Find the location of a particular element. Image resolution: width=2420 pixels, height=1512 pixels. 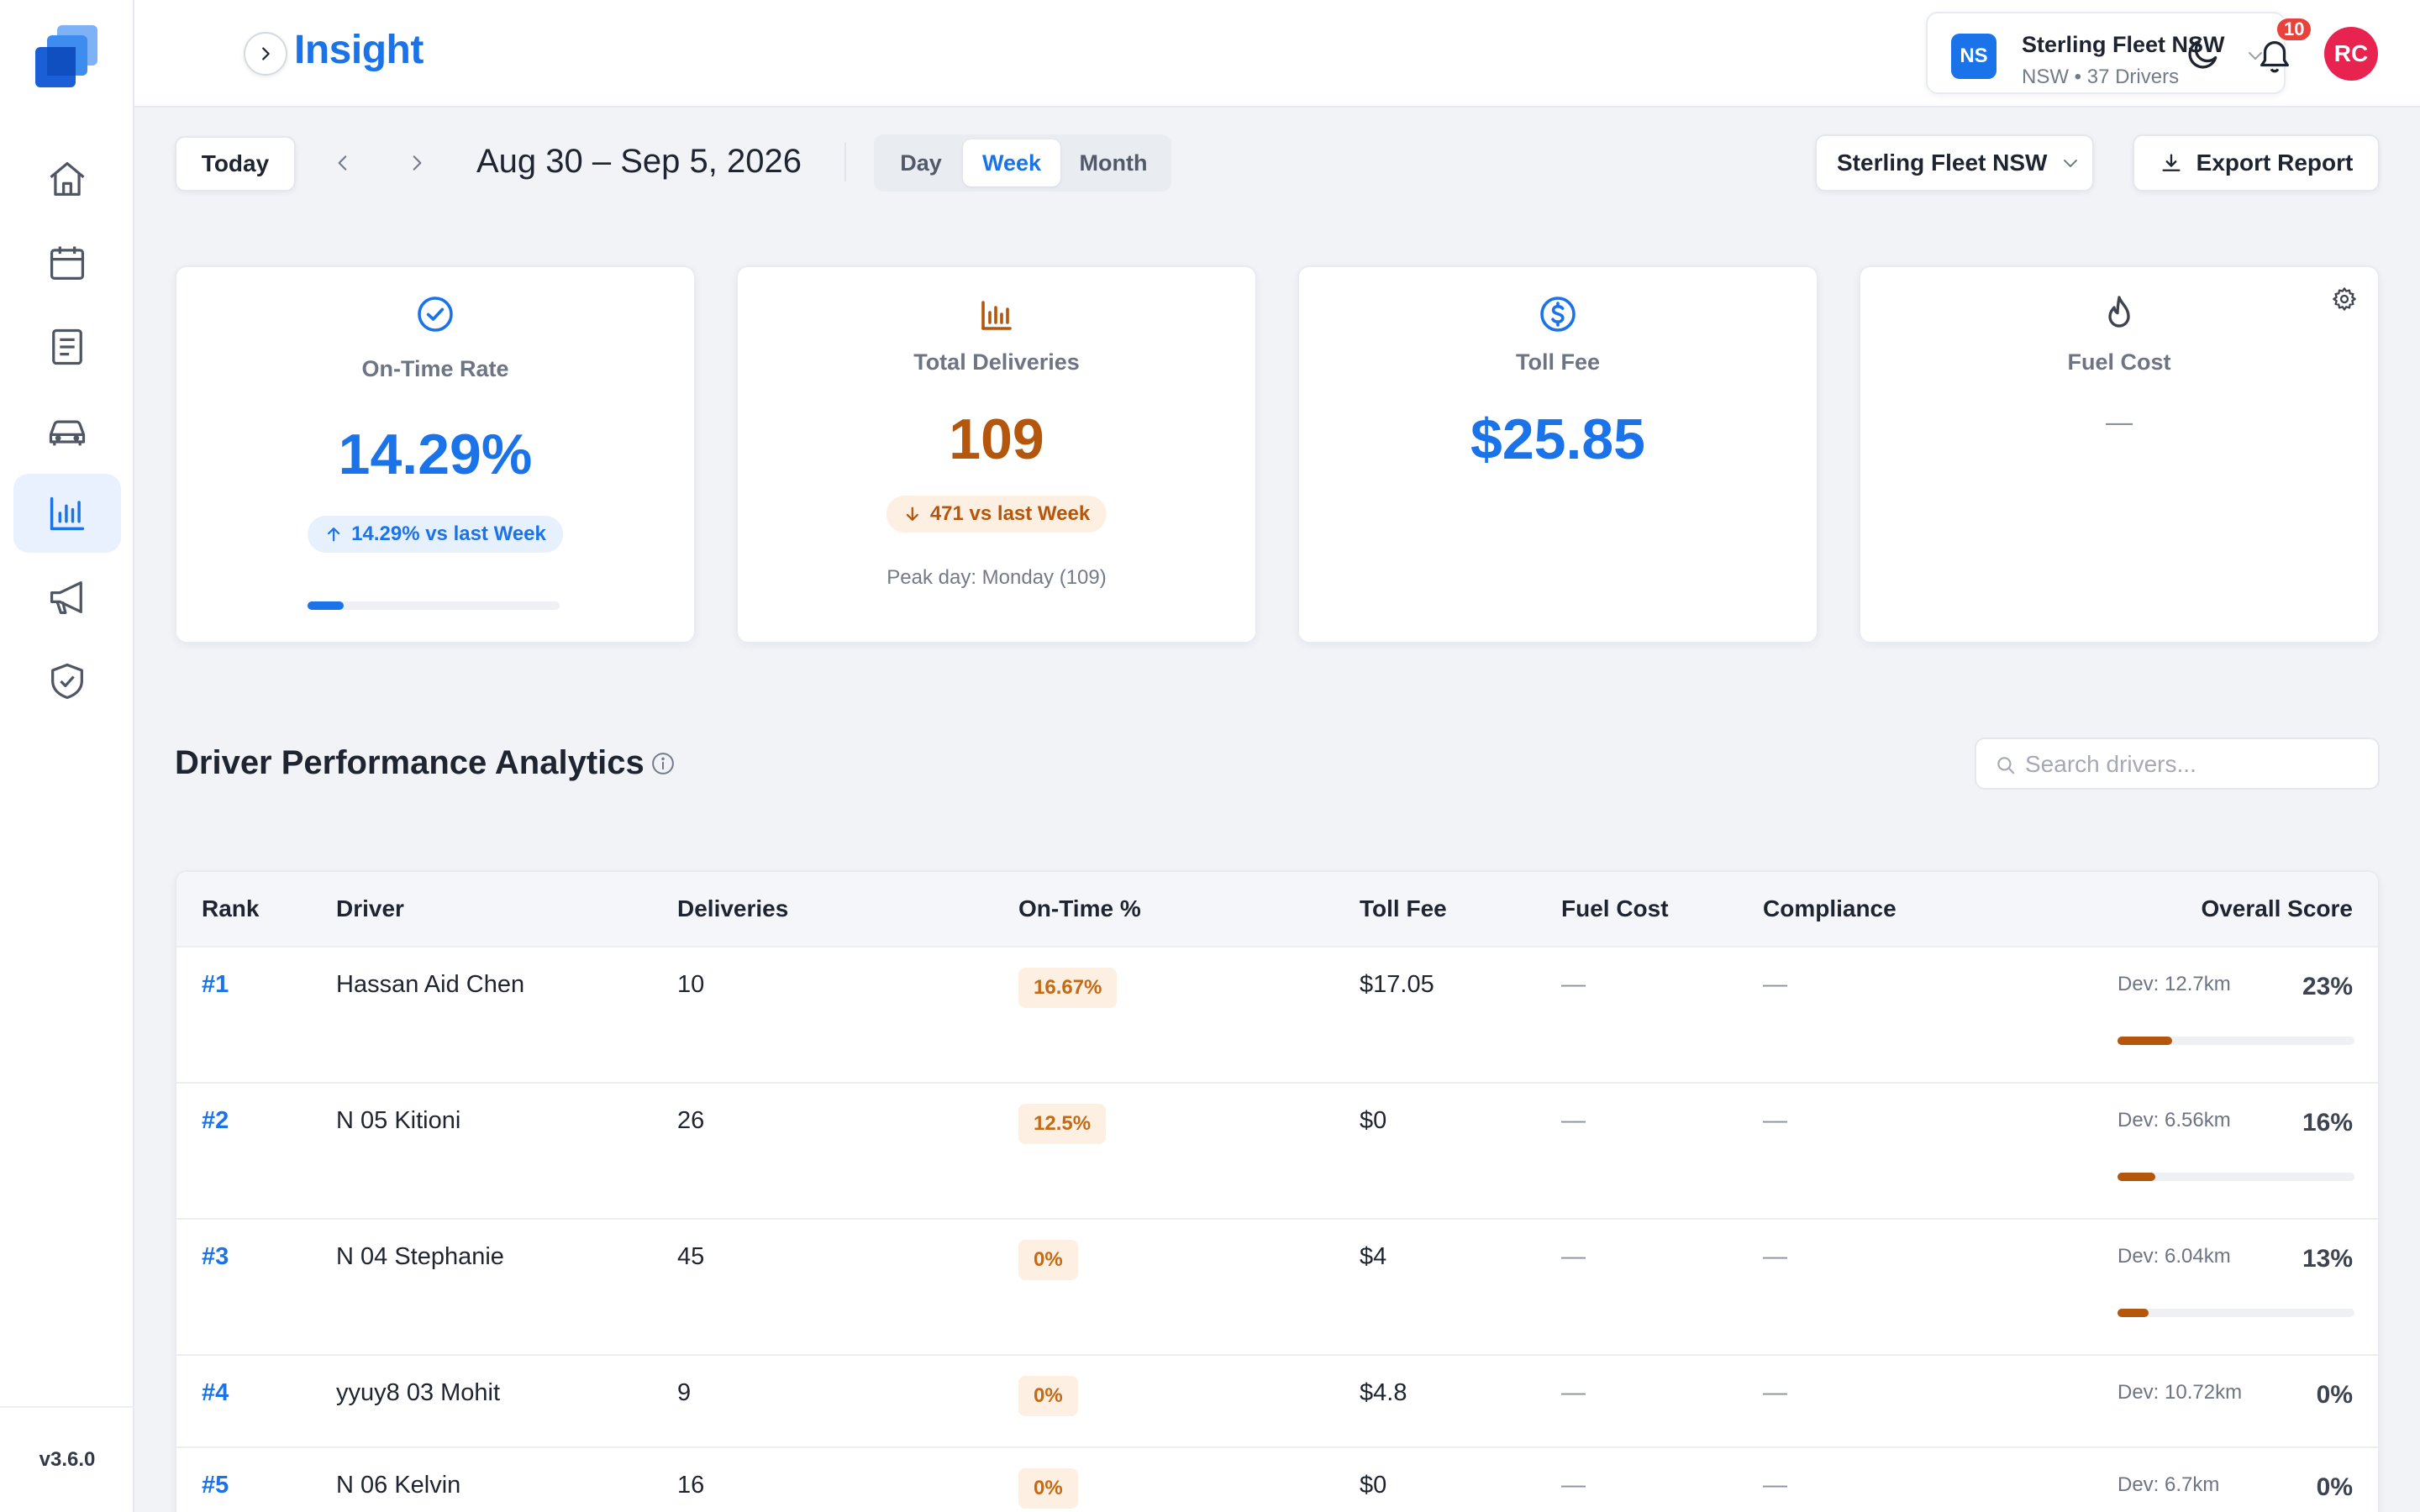

column-header-rank: Rank is located at coordinates (231, 908).